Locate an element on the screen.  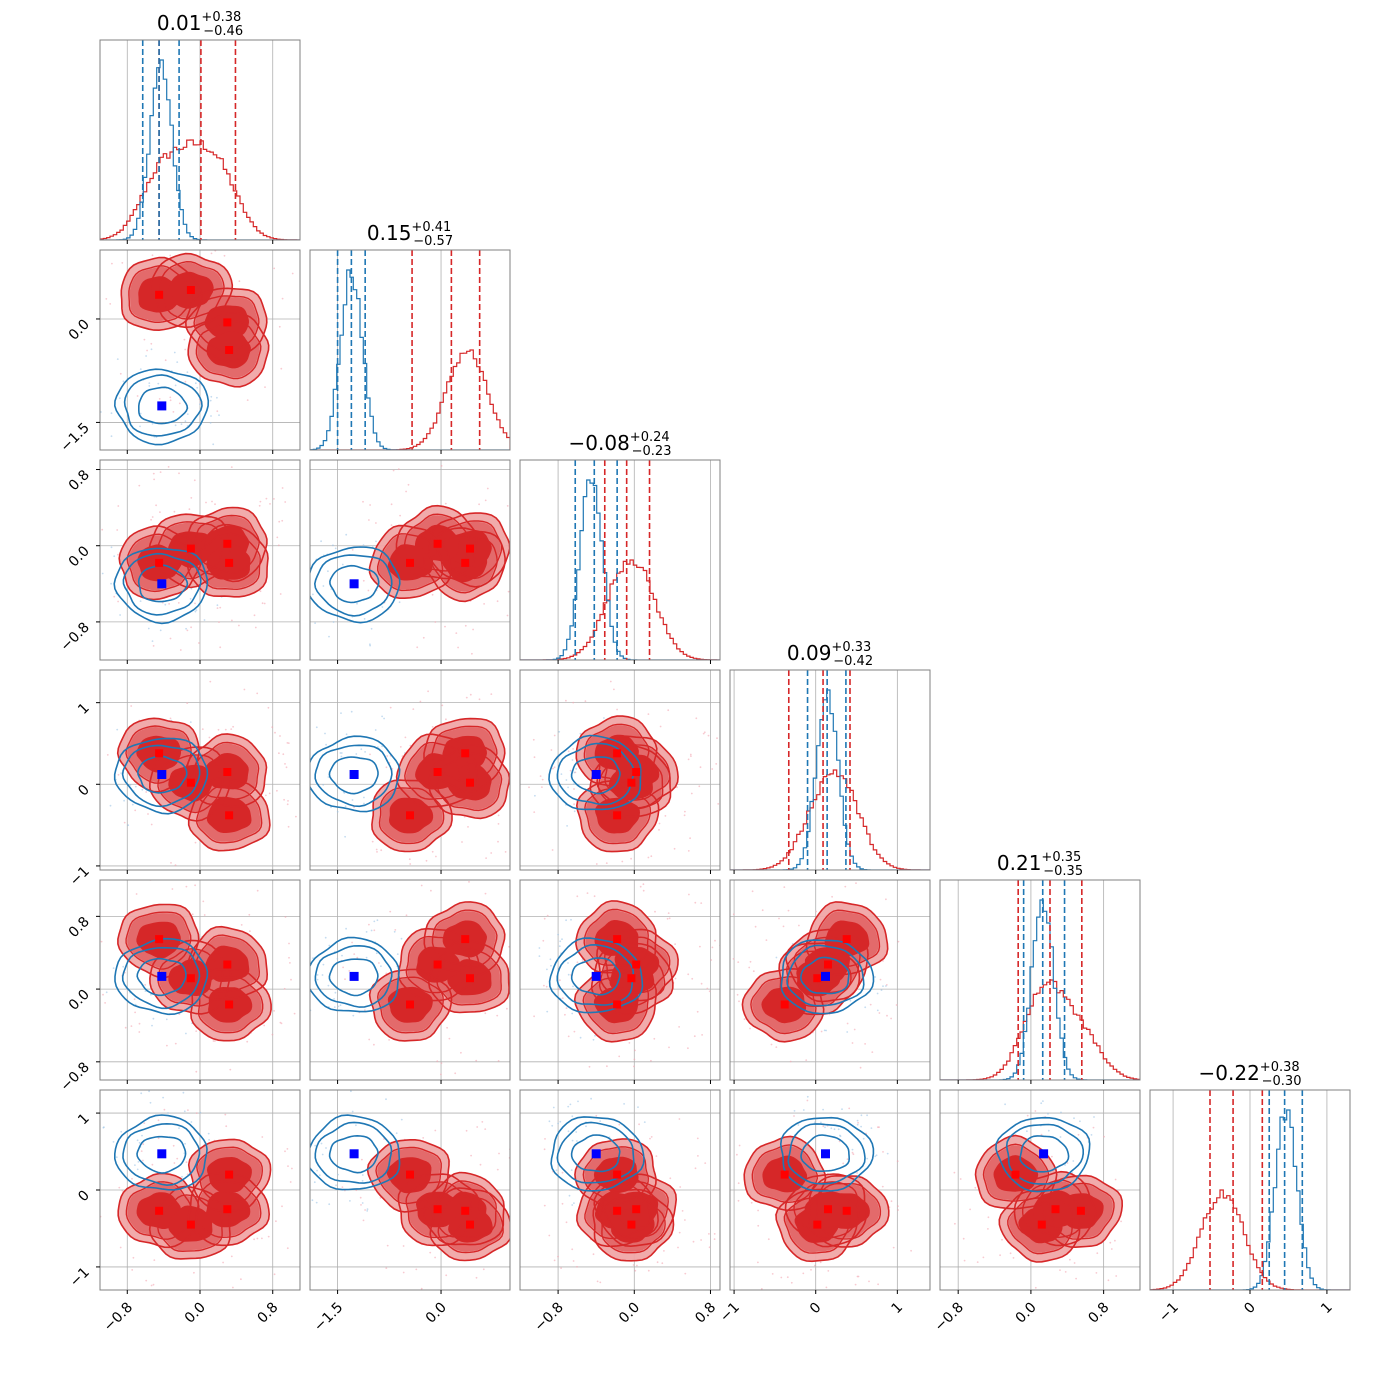
panel-0-0: 0.01+0.38 −0.46 is located at coordinates (200, 127).